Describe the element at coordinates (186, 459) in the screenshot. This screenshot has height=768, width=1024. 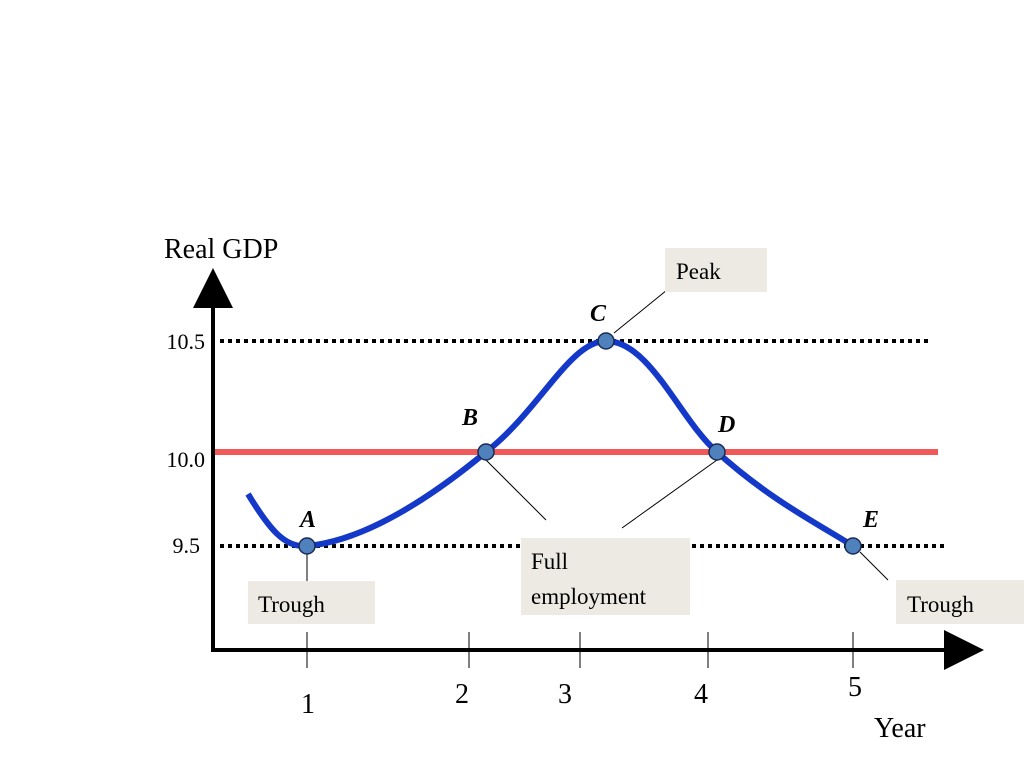
I see `y-tick-label: 10.0` at that location.